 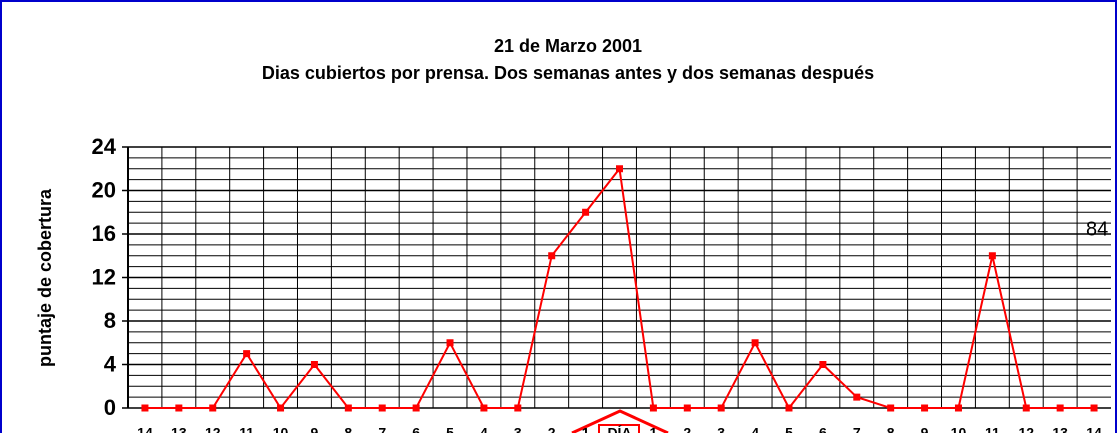 I want to click on y-tick-label: 12, so click(x=104, y=276).